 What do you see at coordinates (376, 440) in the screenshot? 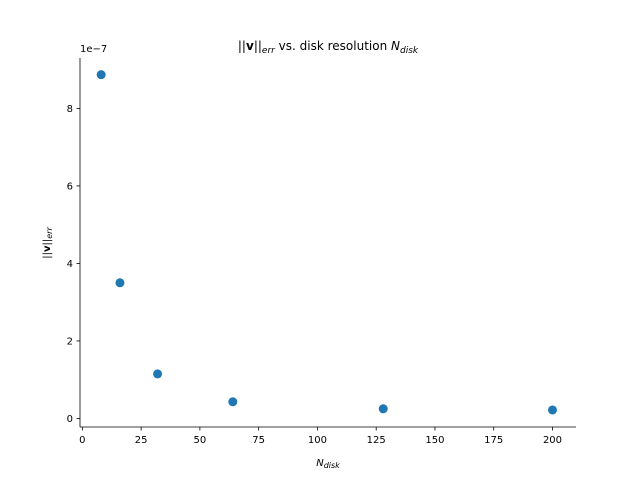
I see `x-tick-label: 125` at bounding box center [376, 440].